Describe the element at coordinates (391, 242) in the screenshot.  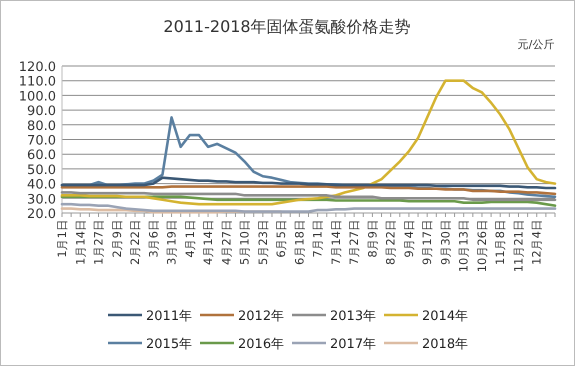
I see `x-tick-label: 8月22日` at that location.